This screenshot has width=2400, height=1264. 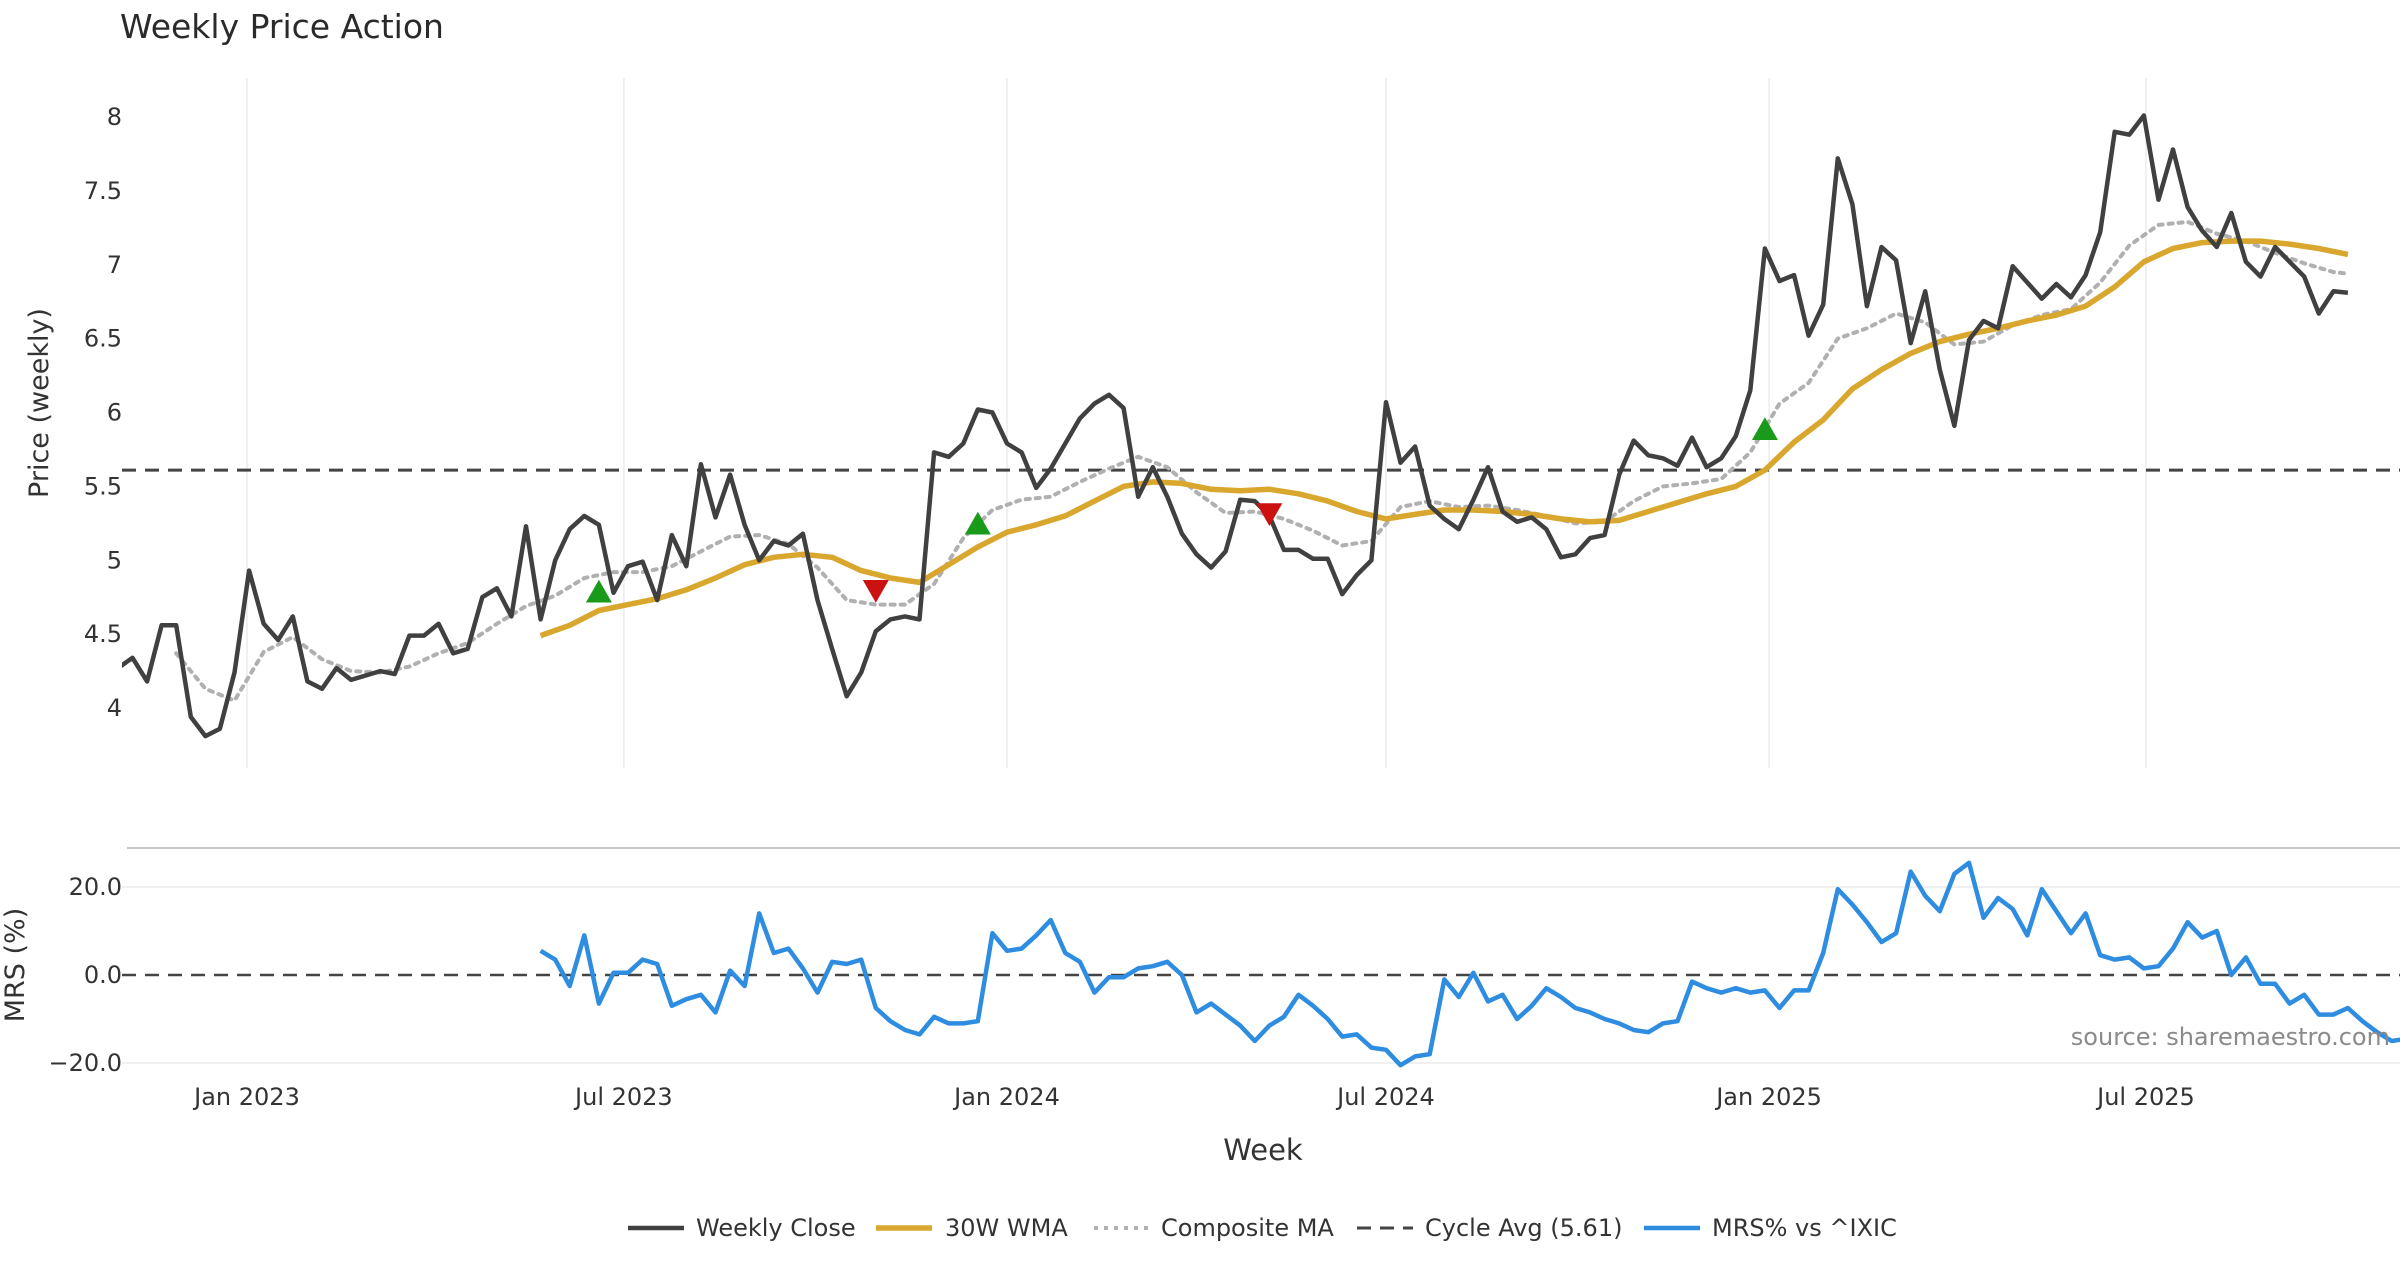 I want to click on y-tick-label: 4.5, so click(x=103, y=634).